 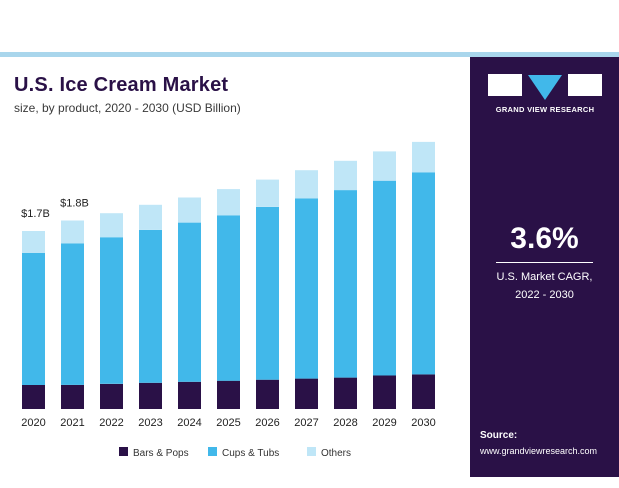 What do you see at coordinates (539, 451) in the screenshot?
I see `source-url: www.grandviewresearch.com` at bounding box center [539, 451].